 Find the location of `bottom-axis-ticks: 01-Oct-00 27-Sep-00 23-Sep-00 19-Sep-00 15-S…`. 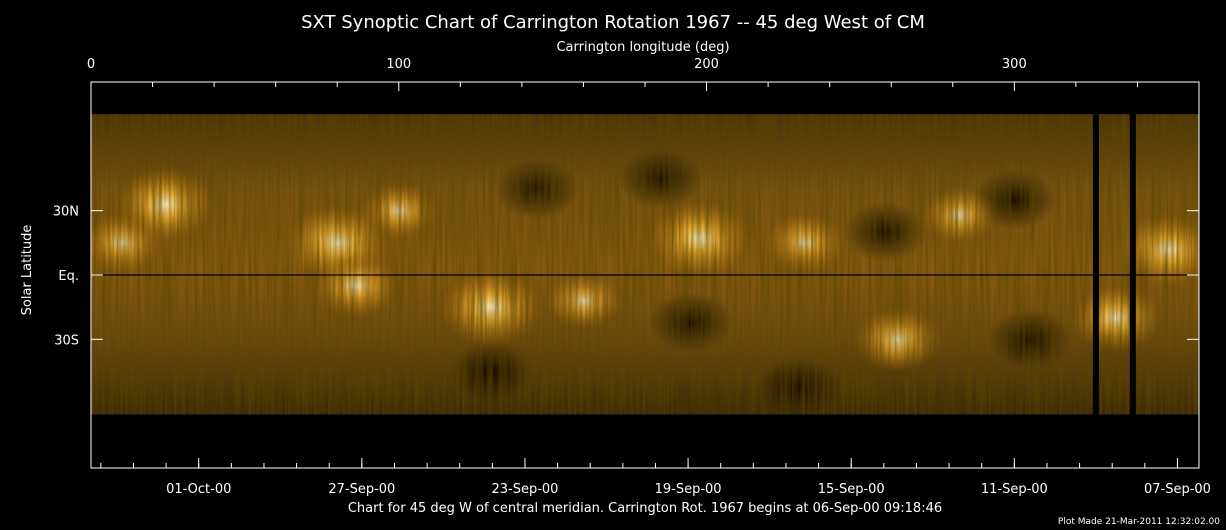

bottom-axis-ticks: 01-Oct-00 27-Sep-00 23-Sep-00 19-Sep-00 15-S… is located at coordinates (655, 477).